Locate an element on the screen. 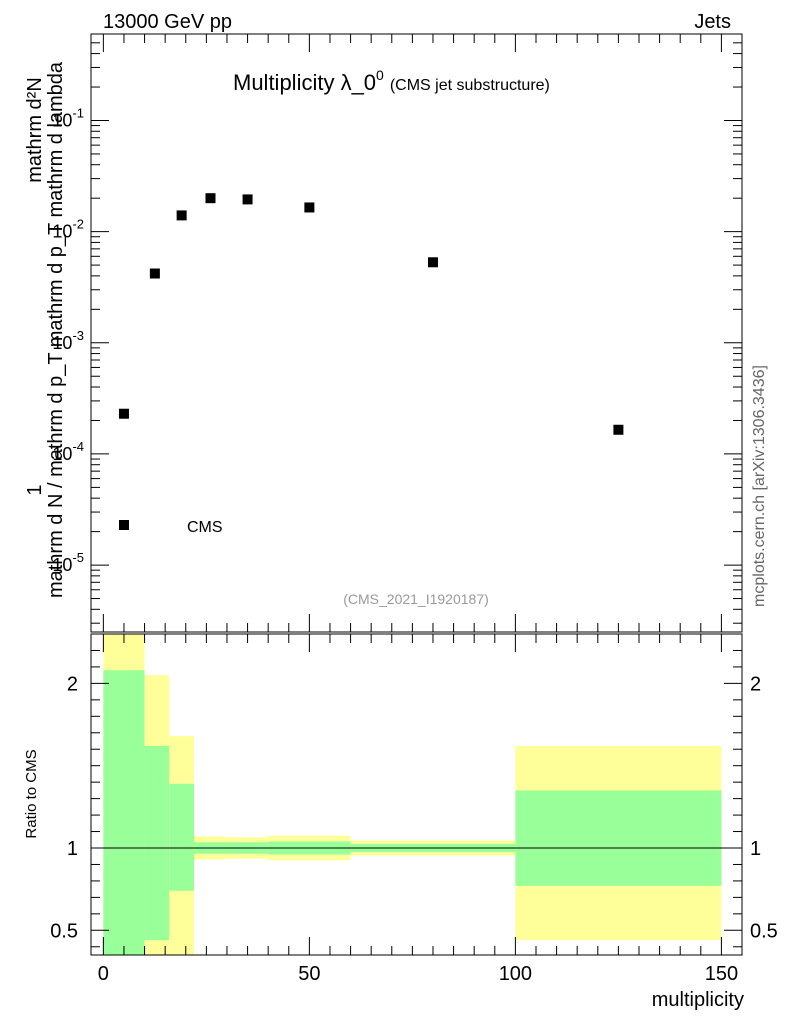  process-label: Jets is located at coordinates (712, 22).